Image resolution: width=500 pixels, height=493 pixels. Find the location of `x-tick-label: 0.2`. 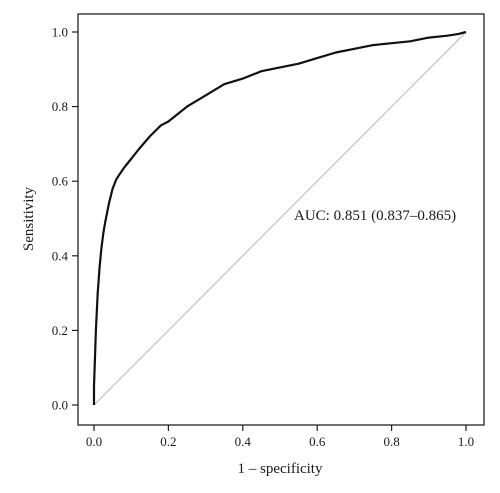

x-tick-label: 0.2 is located at coordinates (168, 441).